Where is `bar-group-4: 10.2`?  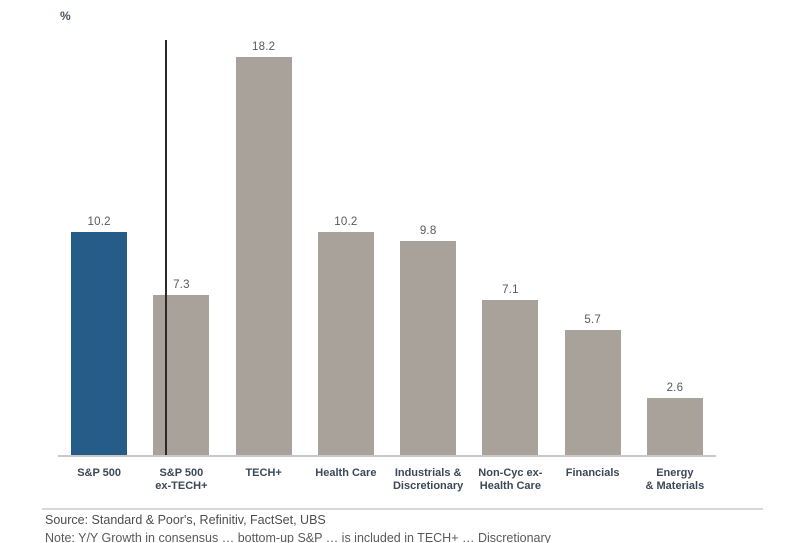 bar-group-4: 10.2 is located at coordinates (346, 227).